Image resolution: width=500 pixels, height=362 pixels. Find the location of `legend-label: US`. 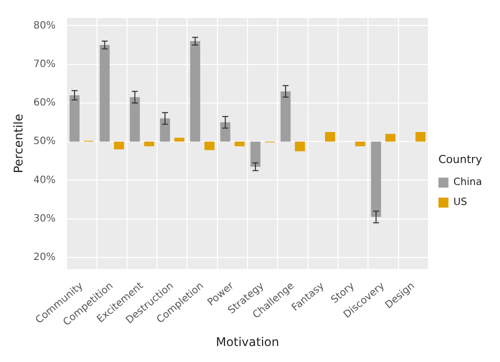

legend-label: US is located at coordinates (460, 202).